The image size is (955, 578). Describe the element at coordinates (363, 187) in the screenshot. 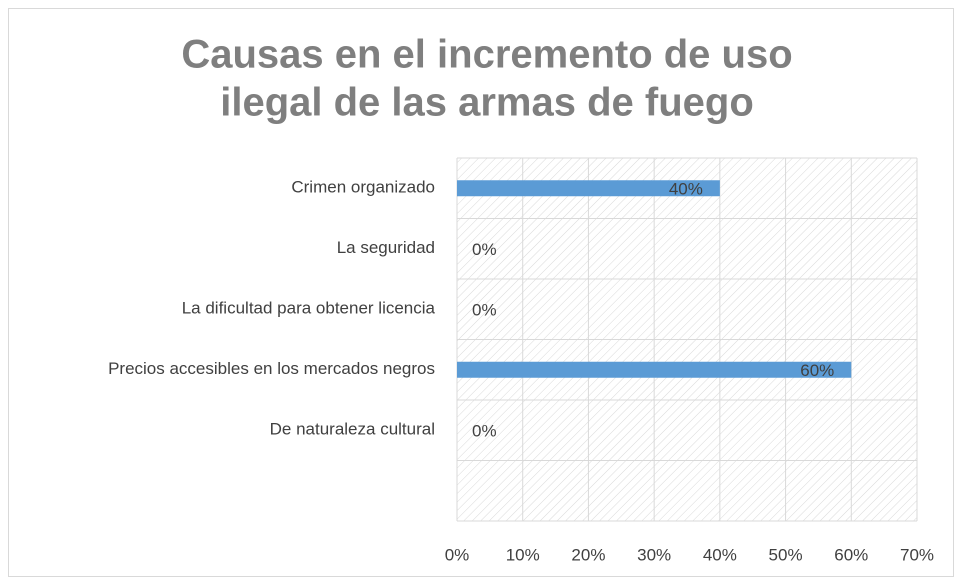

I see `y-tick-label: Crimen organizado` at that location.